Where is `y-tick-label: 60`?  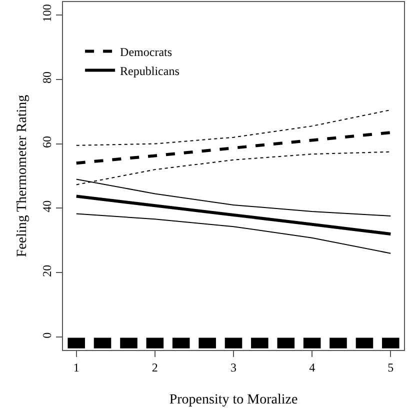
y-tick-label: 60 is located at coordinates (47, 142).